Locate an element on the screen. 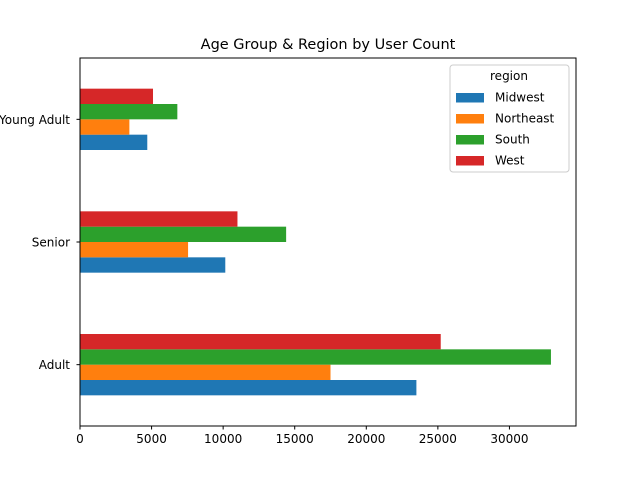  bar-midwest-senior is located at coordinates (153, 265).